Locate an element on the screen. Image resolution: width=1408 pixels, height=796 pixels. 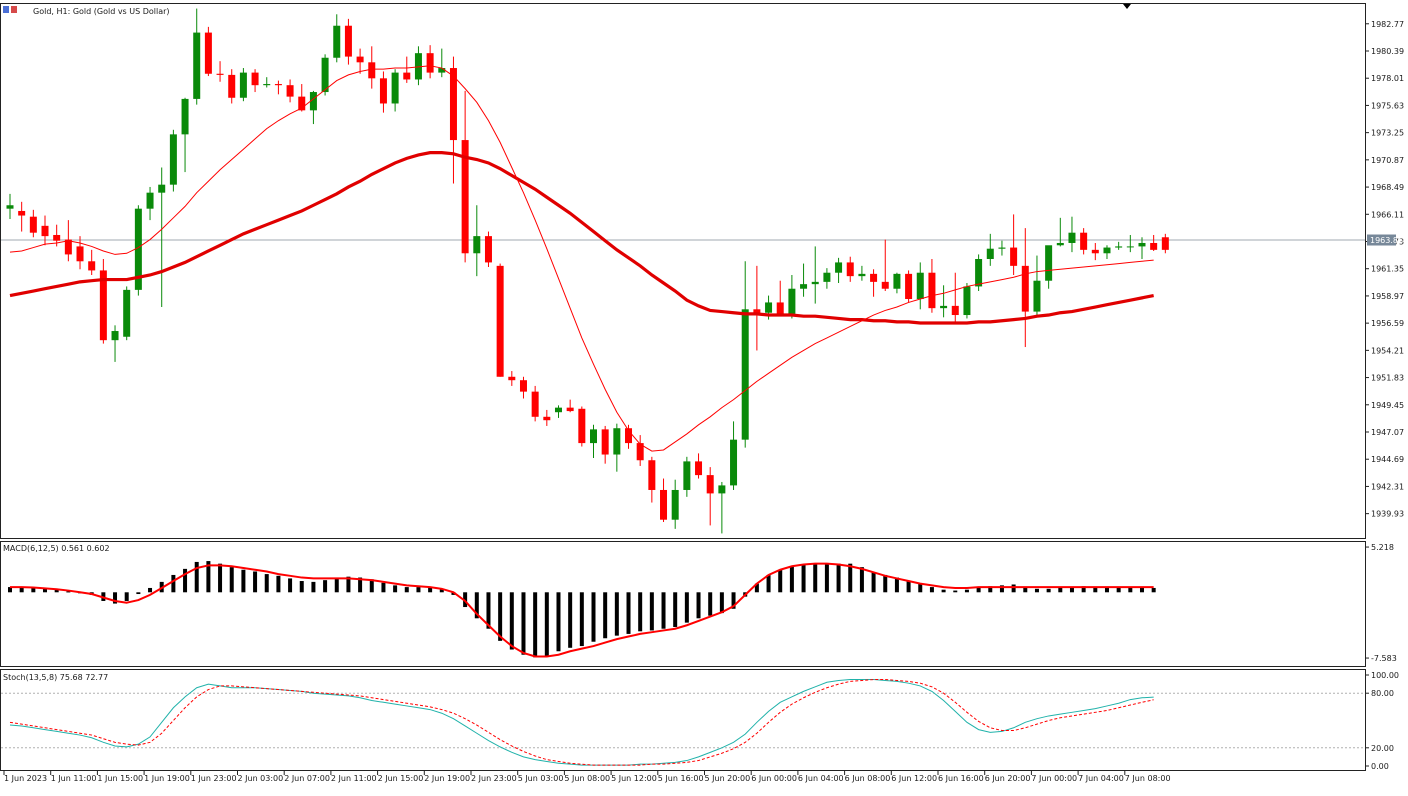
price-tick-label: 1978.01 is located at coordinates (1387, 78).